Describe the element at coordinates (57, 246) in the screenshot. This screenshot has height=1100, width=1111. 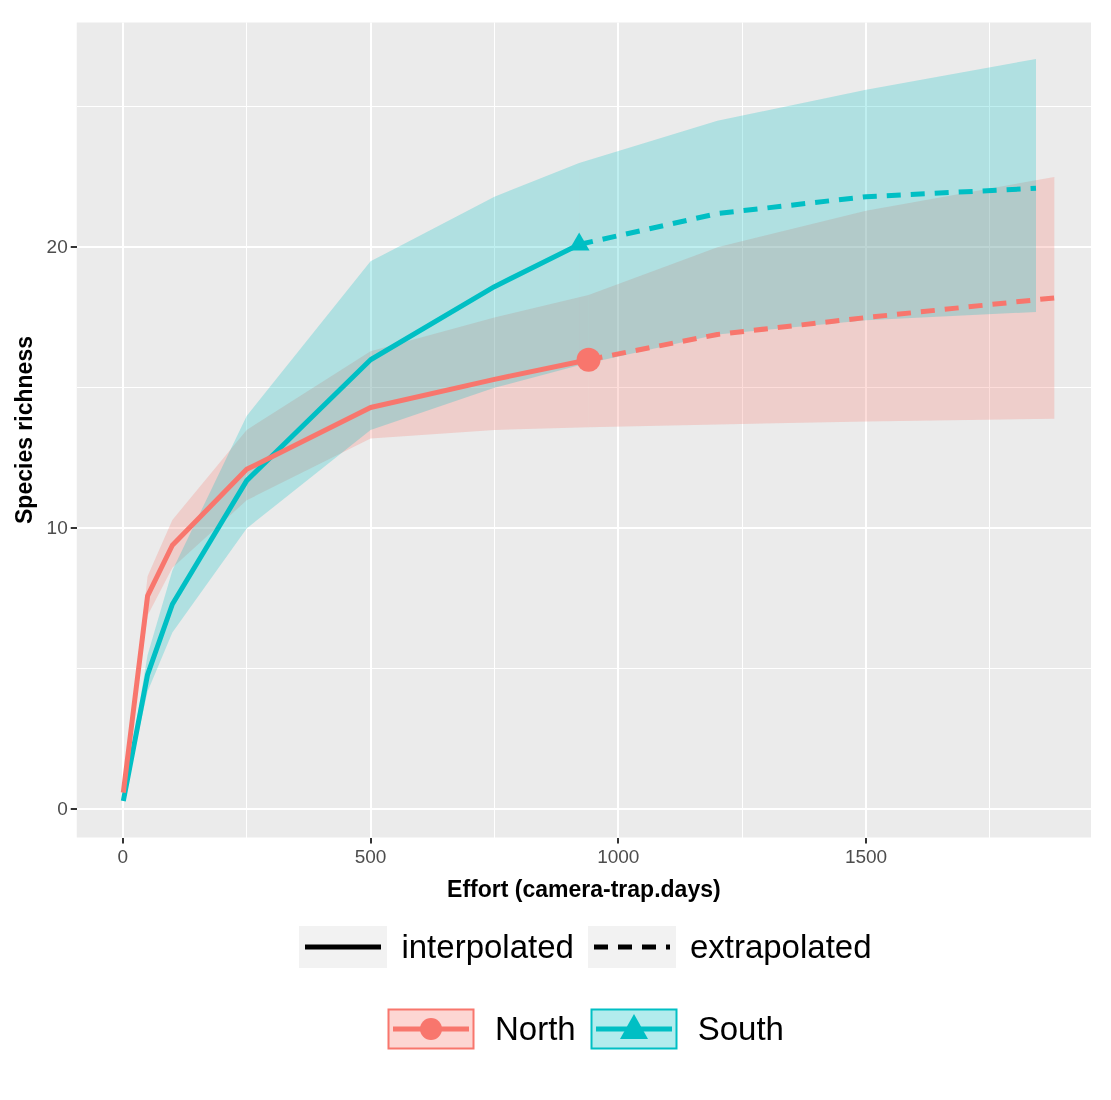
I see `y-tick-label: 20` at that location.